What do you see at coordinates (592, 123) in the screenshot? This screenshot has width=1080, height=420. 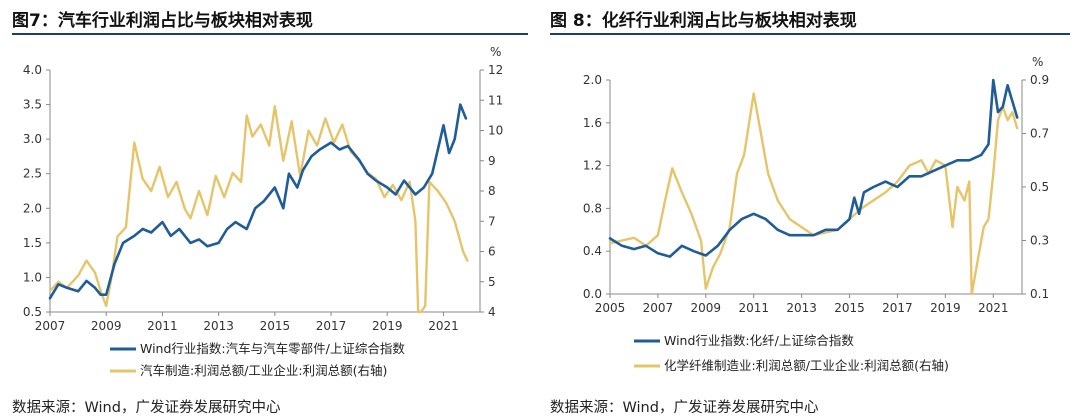 I see `left-y-tick-label: 1.6` at bounding box center [592, 123].